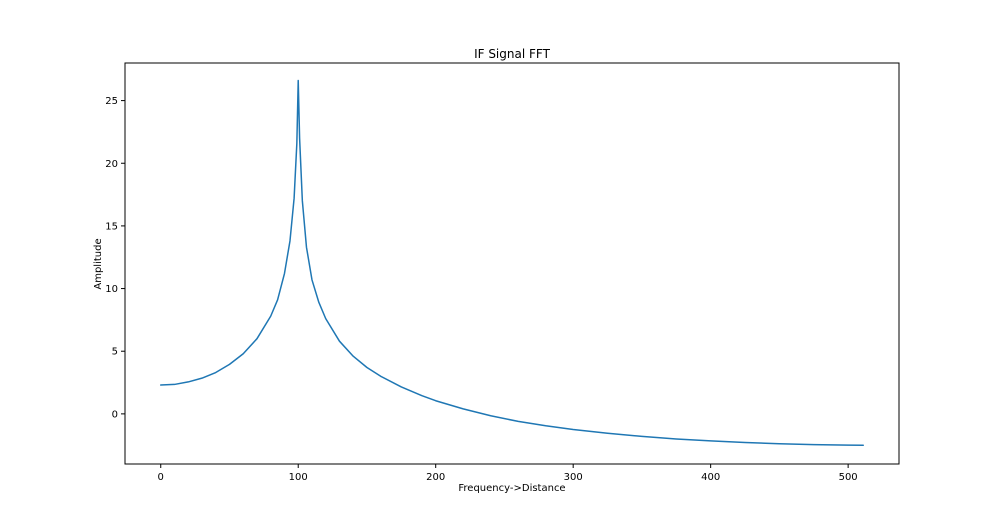 The width and height of the screenshot is (999, 522). I want to click on x-tick-label: 100, so click(298, 477).